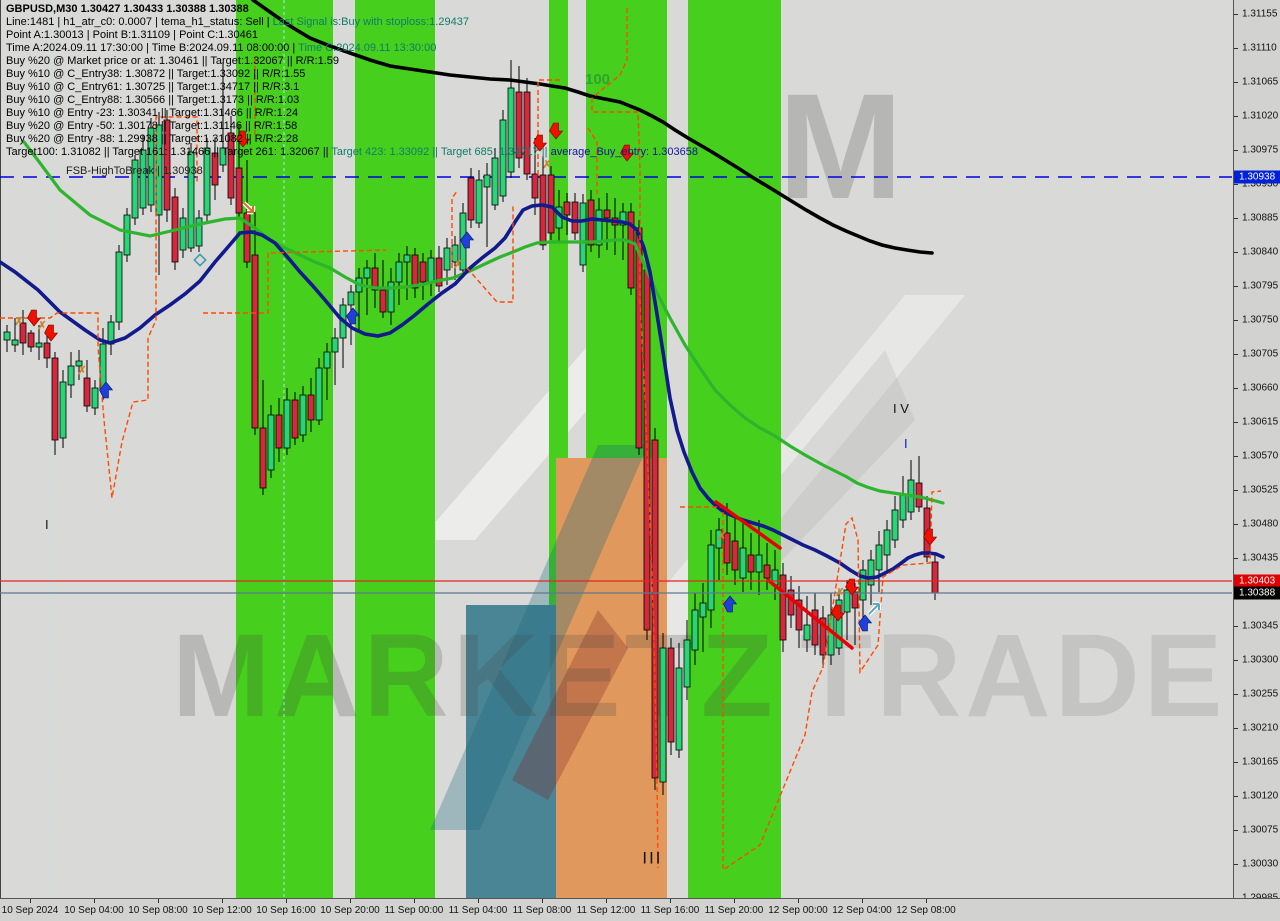  What do you see at coordinates (1260, 456) in the screenshot?
I see `price-label: 1.30570` at bounding box center [1260, 456].